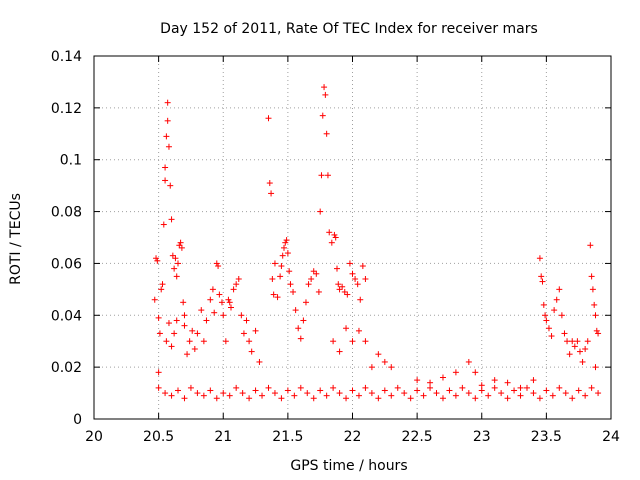 Image resolution: width=640 pixels, height=480 pixels. Describe the element at coordinates (66, 109) in the screenshot. I see `y-tick-label: 0.12` at that location.